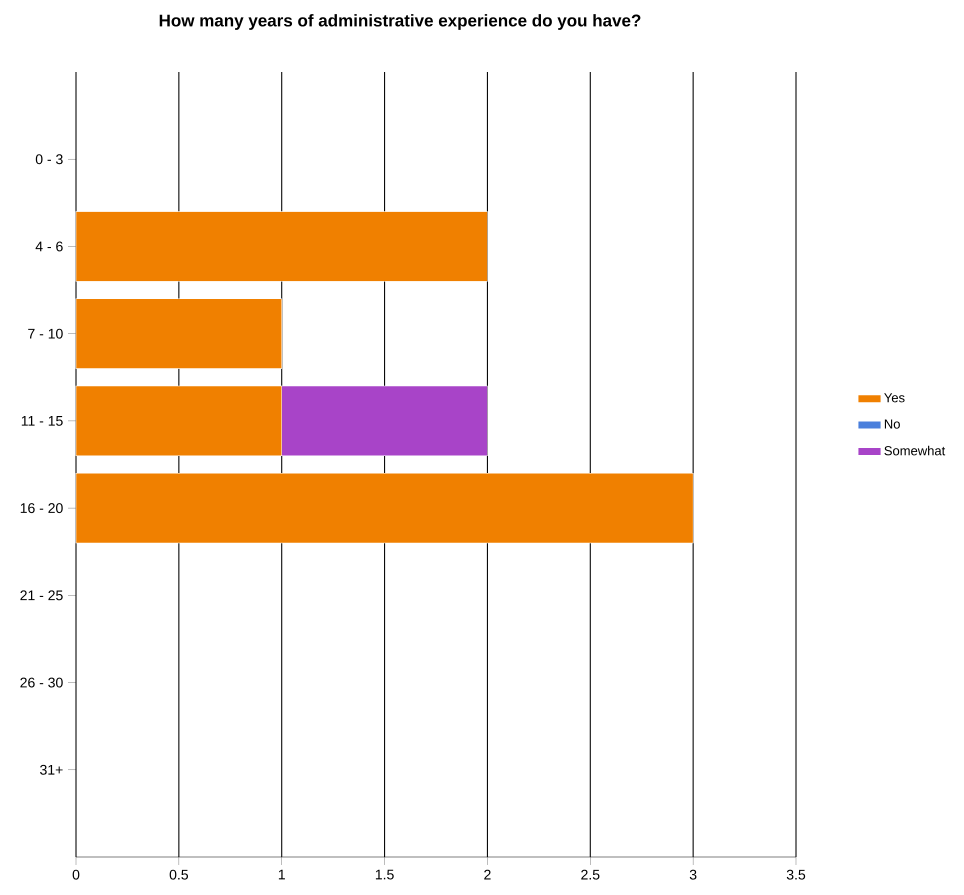 The height and width of the screenshot is (895, 964). I want to click on legend-label: Yes, so click(894, 397).